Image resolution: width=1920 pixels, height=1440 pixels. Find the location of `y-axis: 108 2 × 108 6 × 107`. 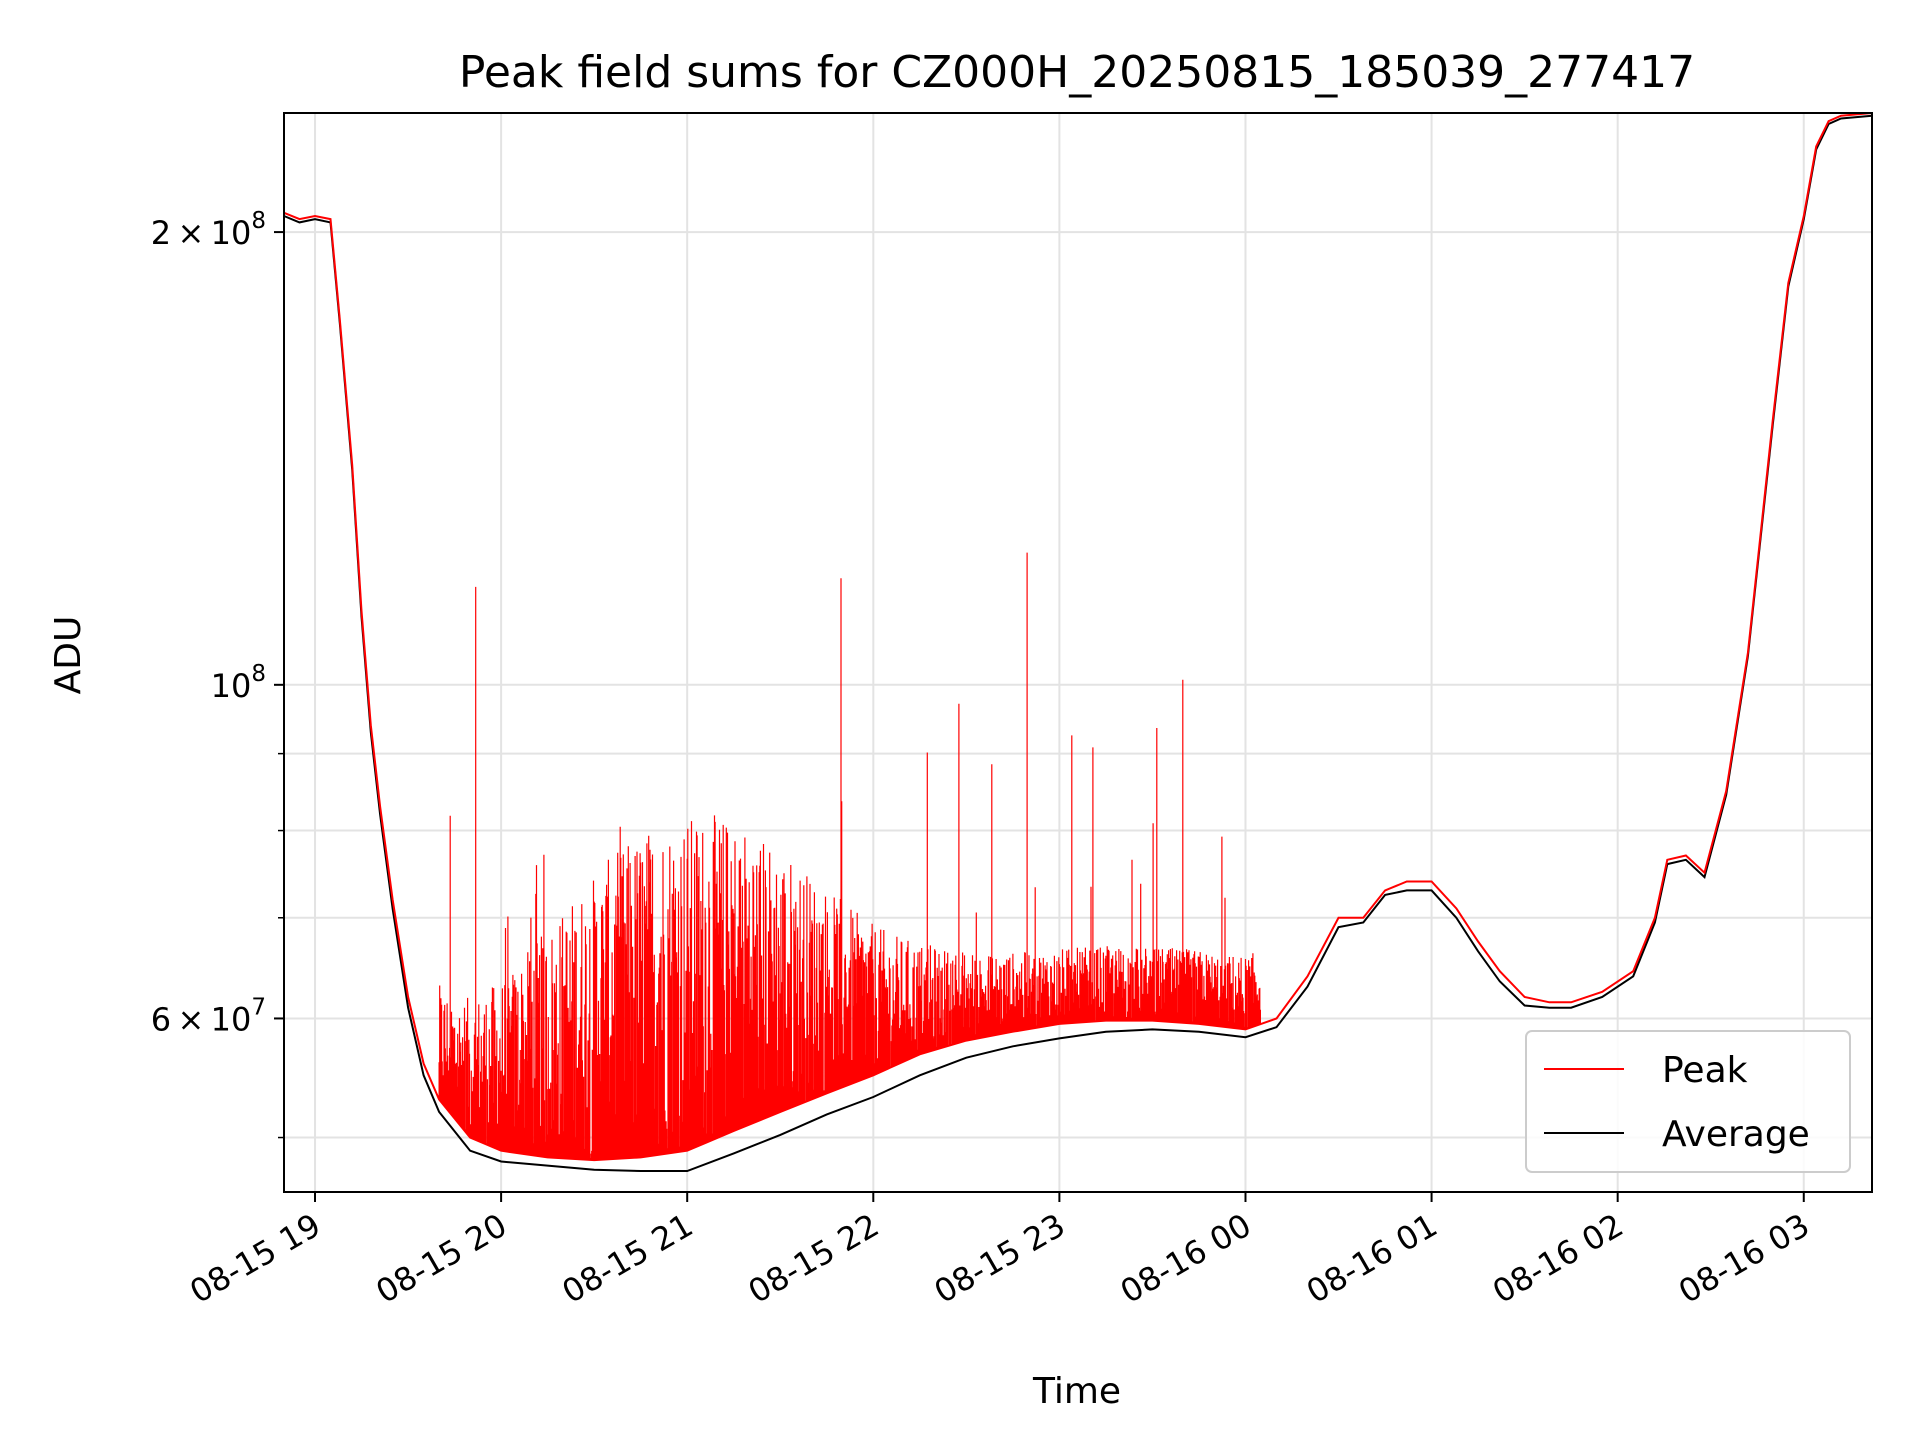

y-axis: 108 2 × 108 6 × 107 is located at coordinates (217, 673).